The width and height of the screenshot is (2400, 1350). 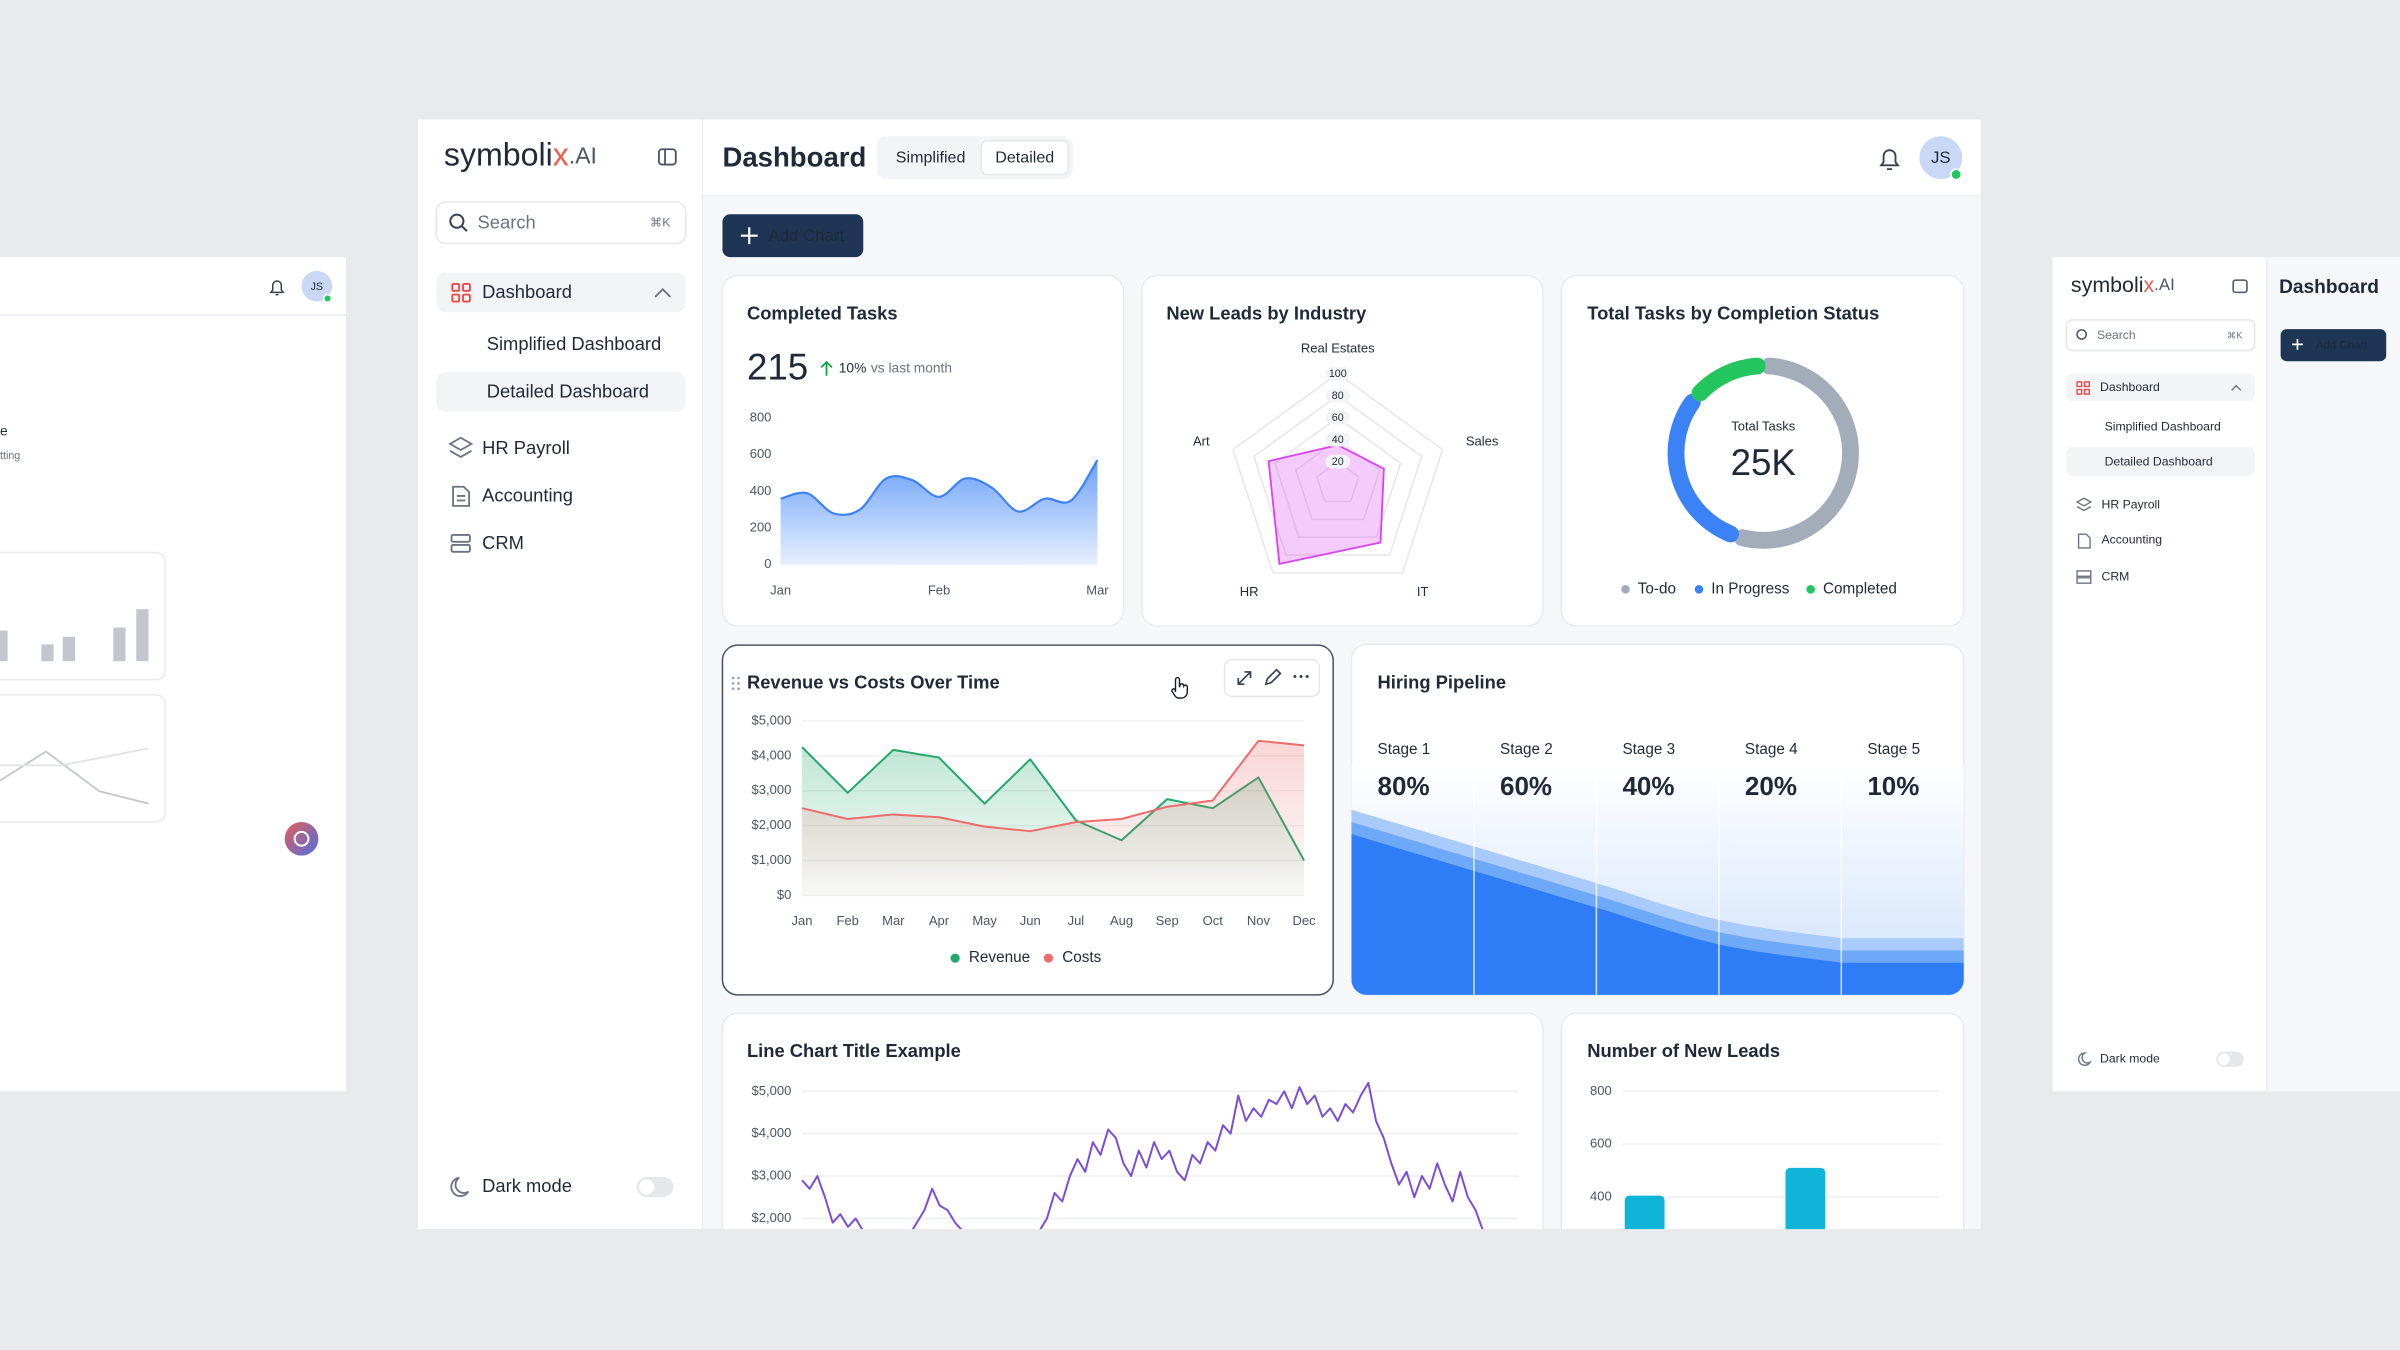 I want to click on tab: Detailed, so click(x=1024, y=158).